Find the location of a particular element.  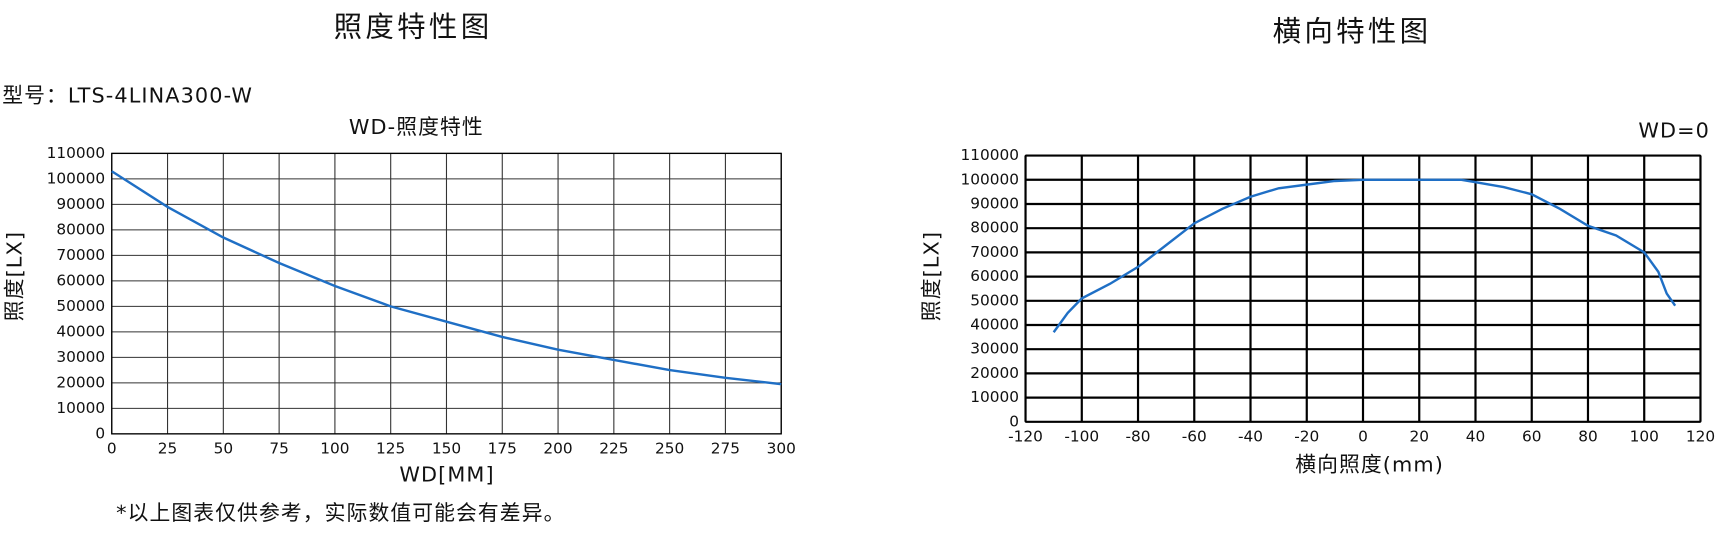

x-tick-label: -60 is located at coordinates (1194, 437).